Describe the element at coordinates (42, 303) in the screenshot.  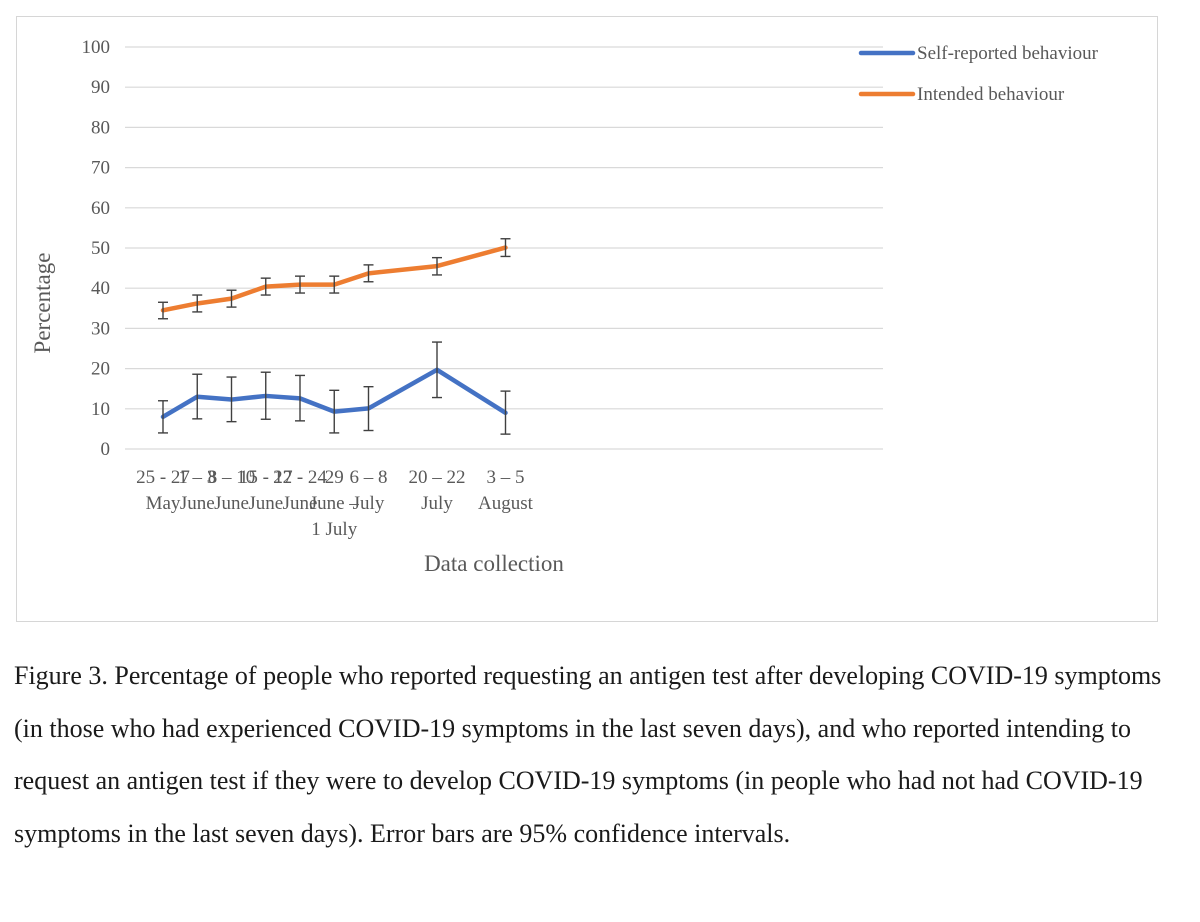
I see `y-axis-title: Percentage` at that location.